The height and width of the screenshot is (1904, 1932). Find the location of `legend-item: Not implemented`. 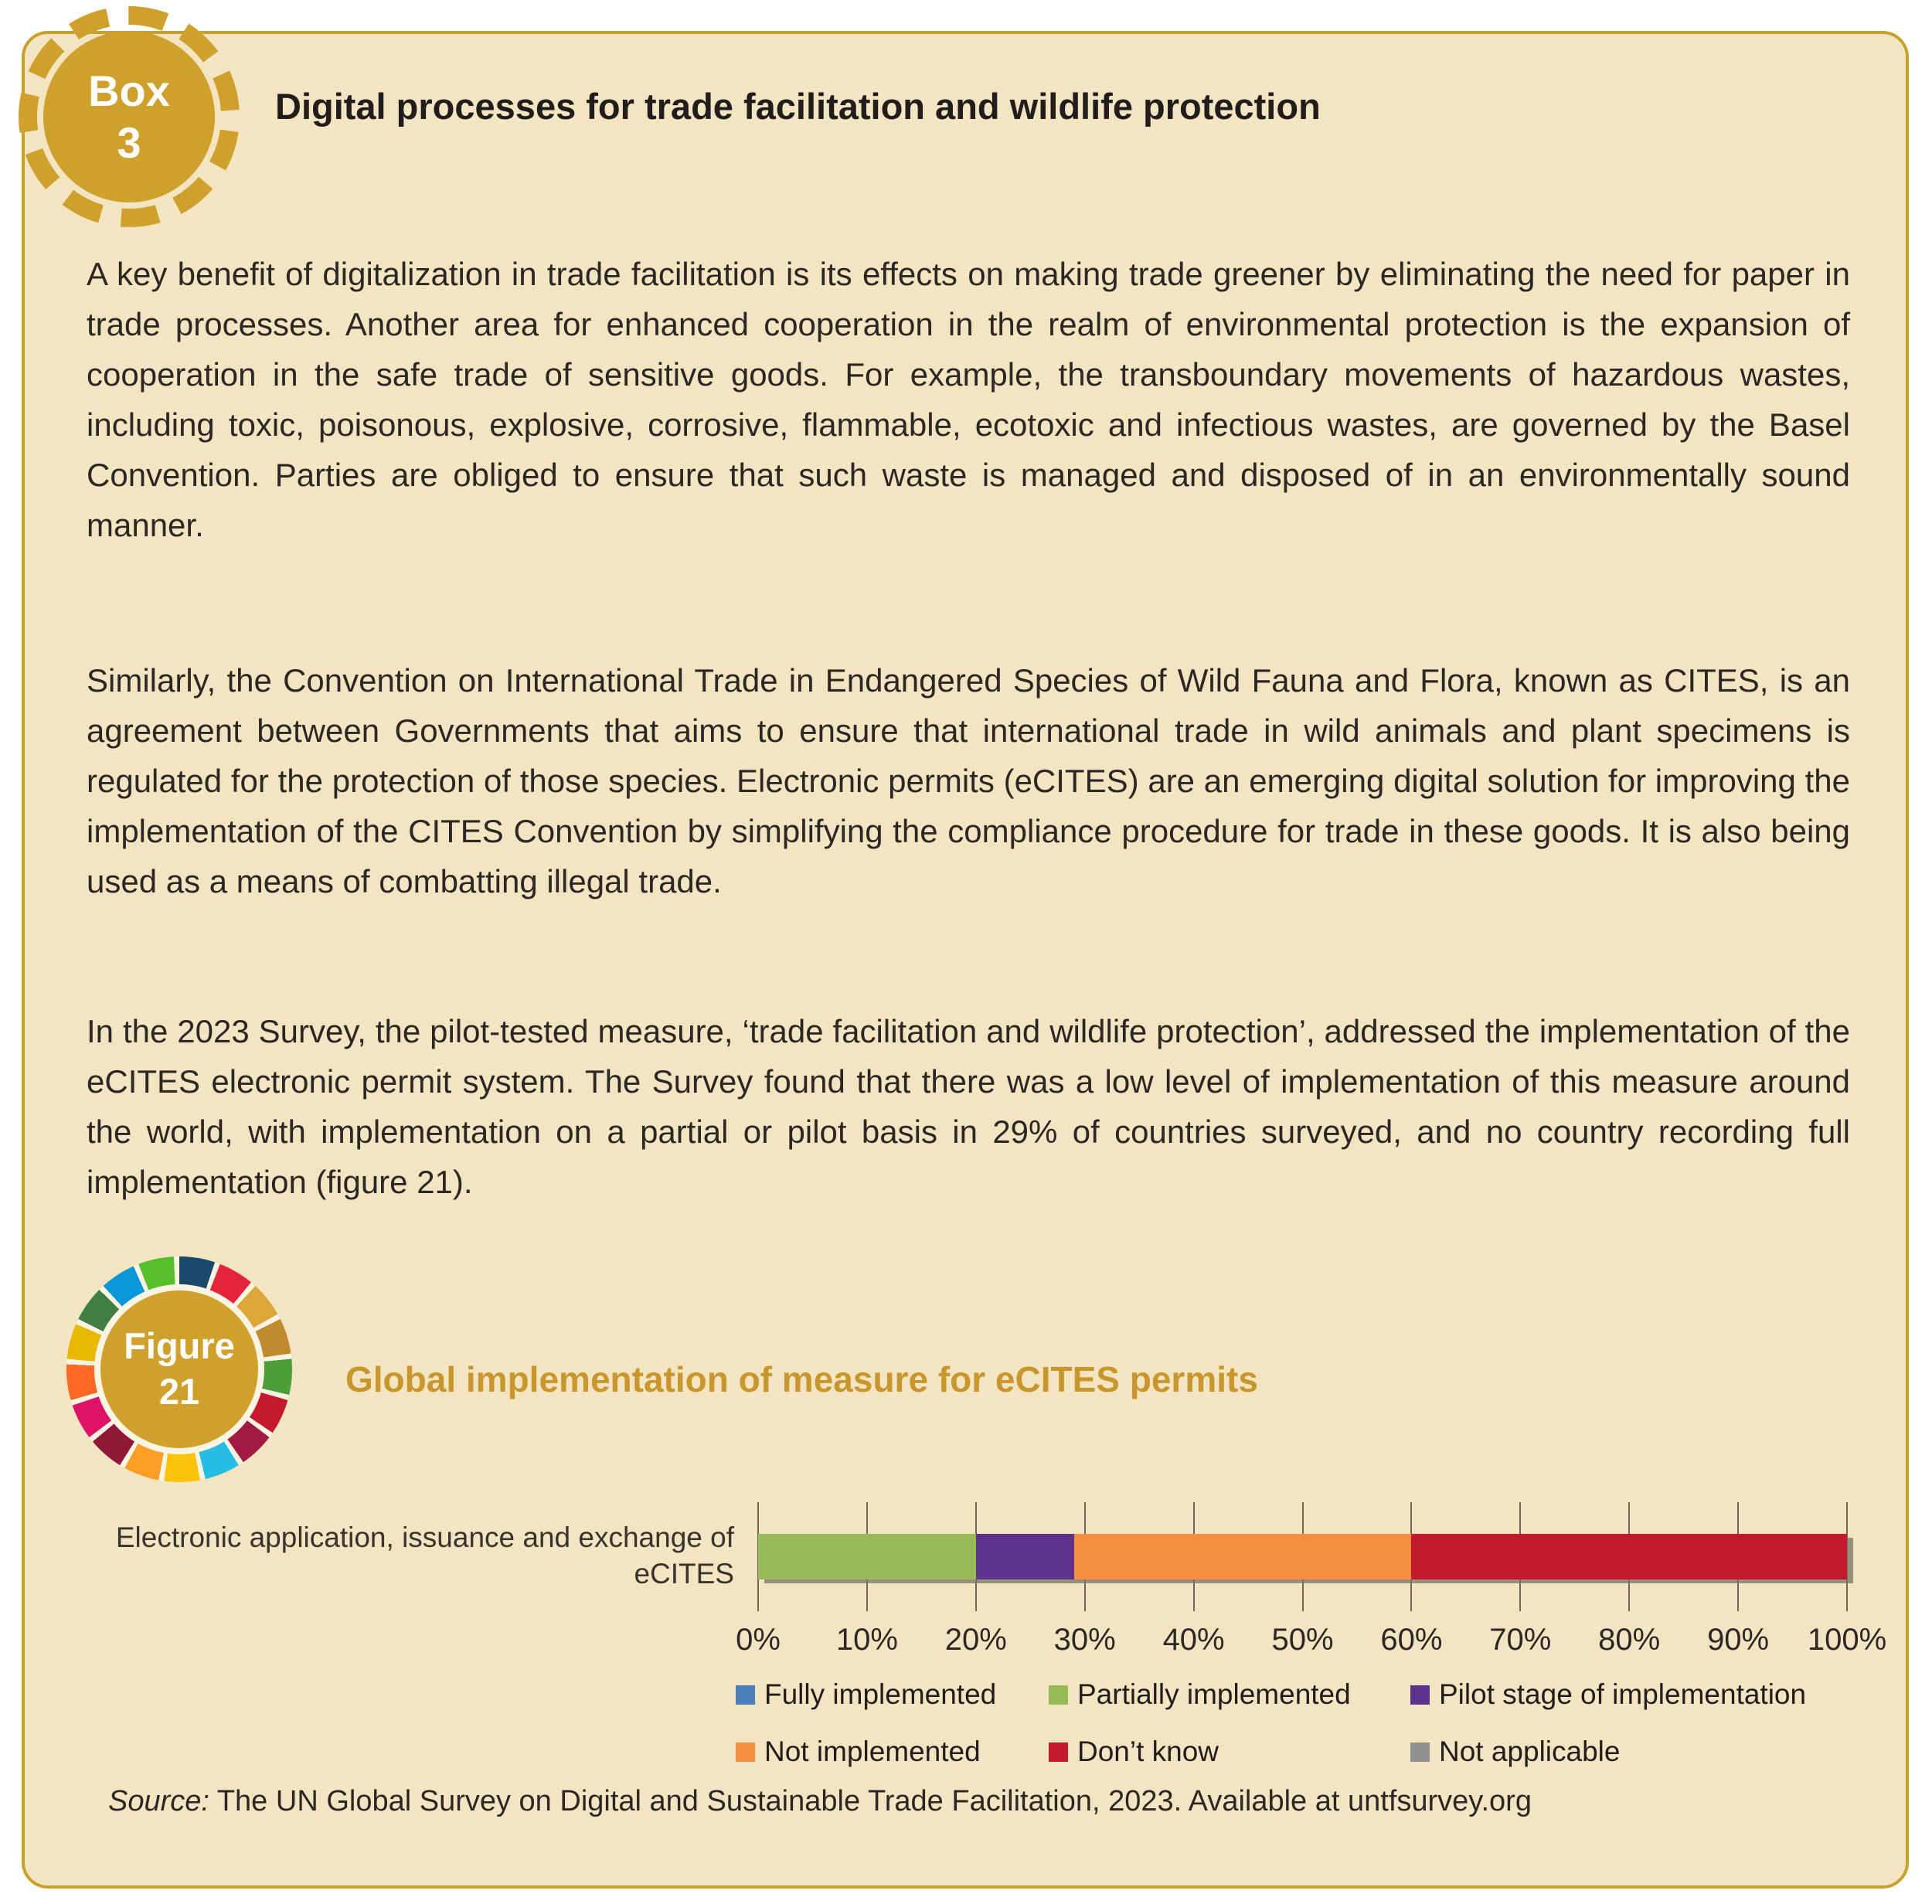

legend-item: Not implemented is located at coordinates (892, 1752).